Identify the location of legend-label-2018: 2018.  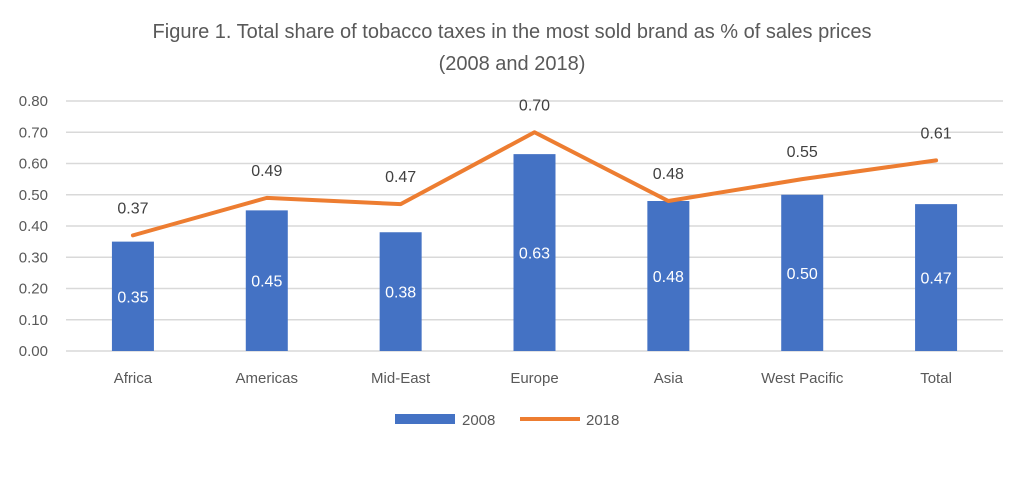
(602, 420).